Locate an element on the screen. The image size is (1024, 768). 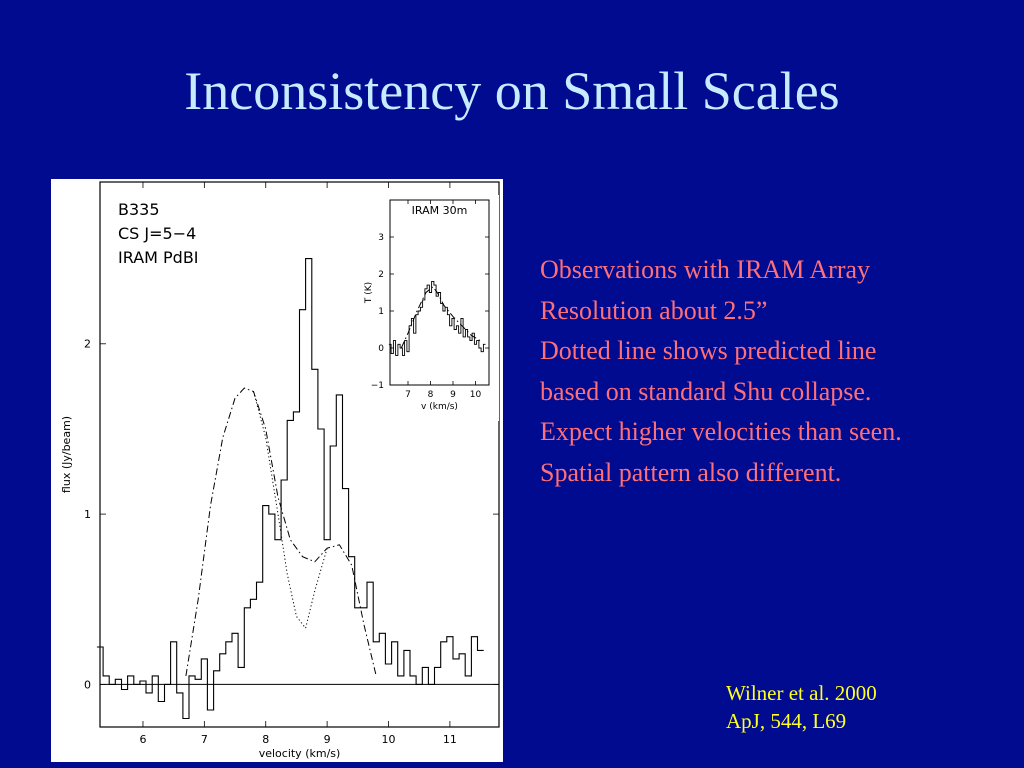
x-axis-label: velocity (km/s) is located at coordinates (300, 753).